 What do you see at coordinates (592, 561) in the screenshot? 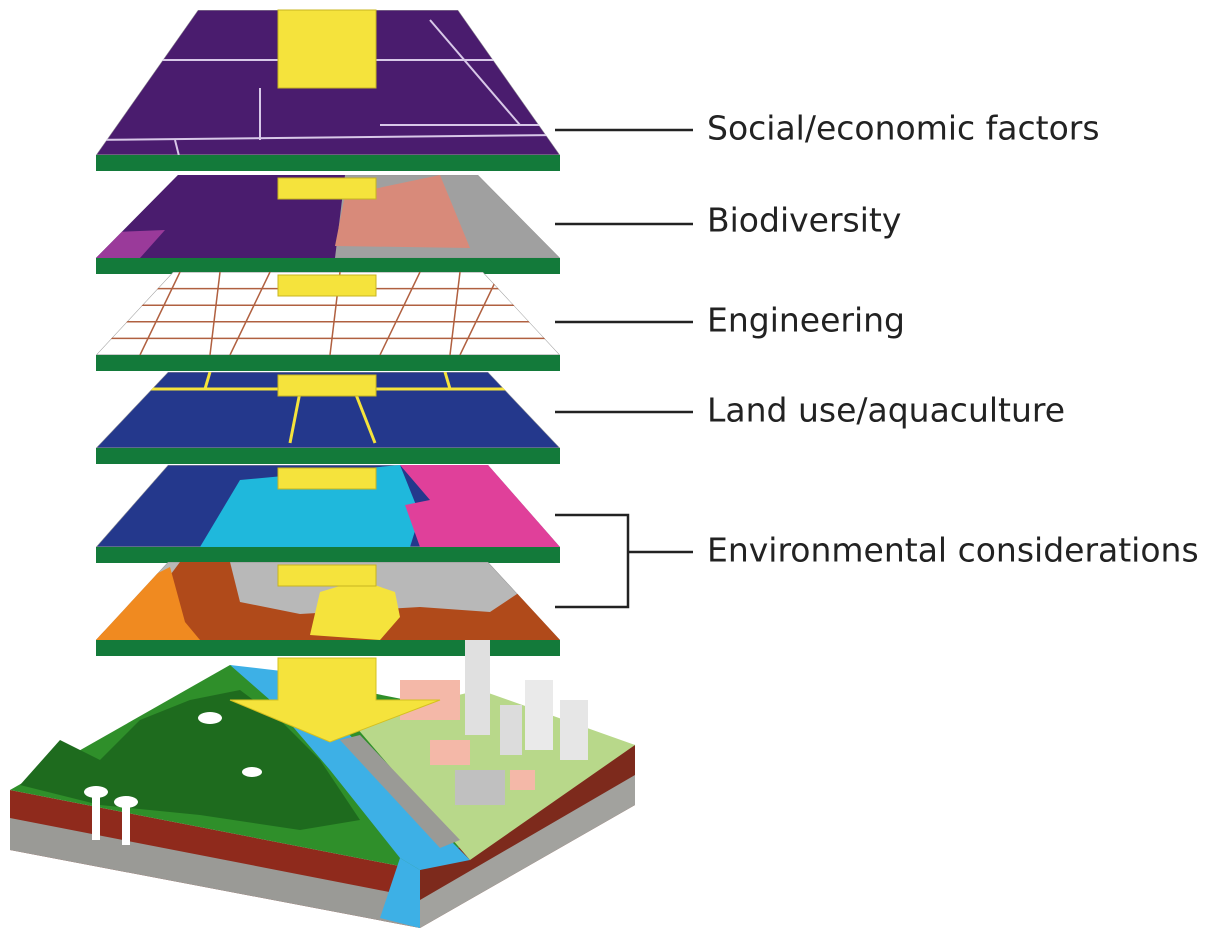
I see `bracket` at bounding box center [592, 561].